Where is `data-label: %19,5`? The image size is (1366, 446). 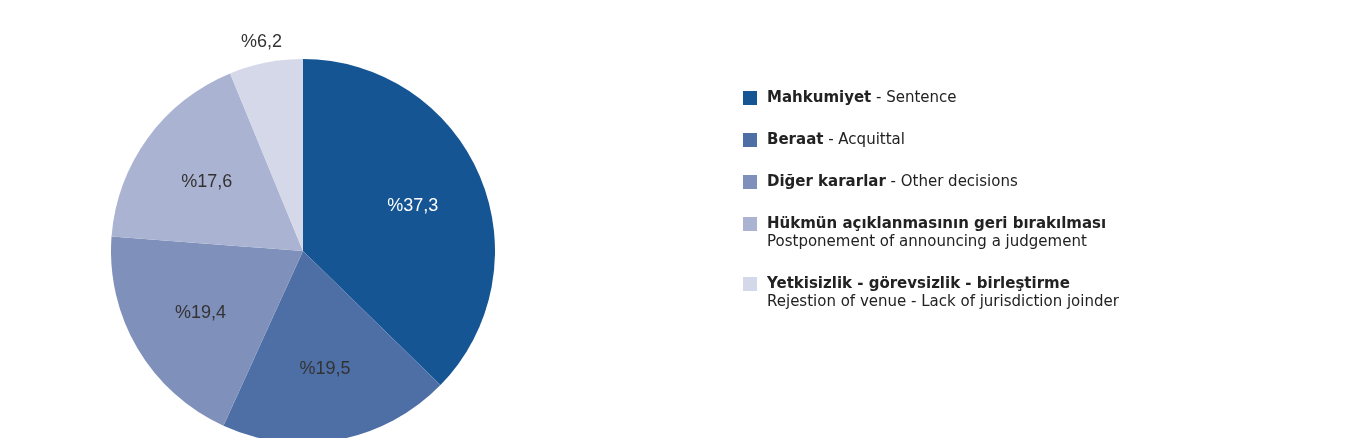
data-label: %19,5 is located at coordinates (325, 368).